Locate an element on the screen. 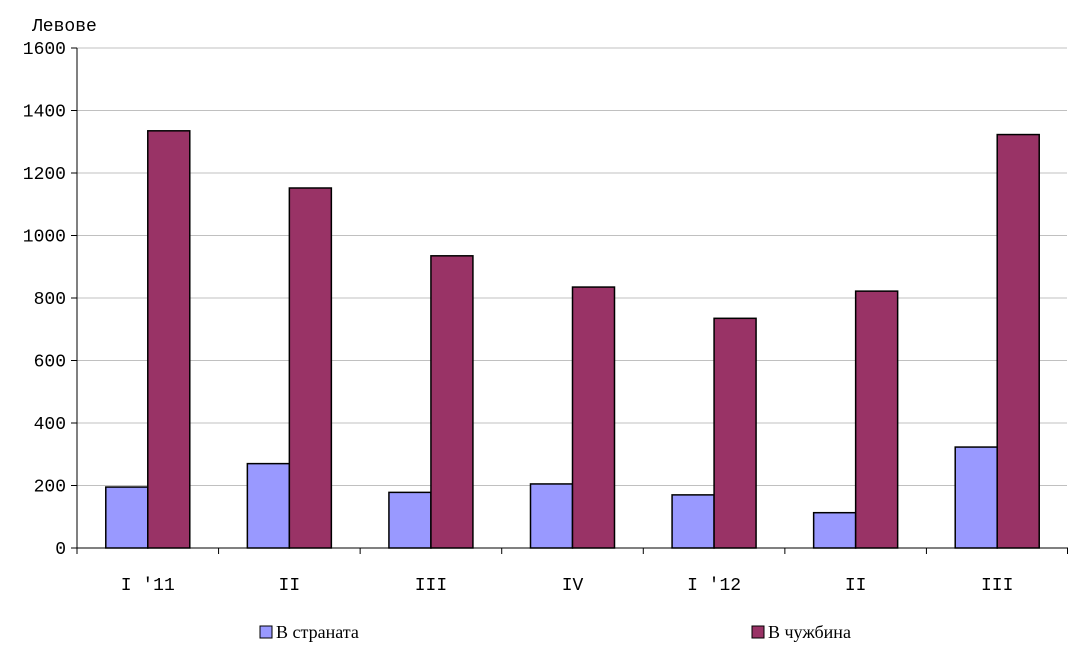 This screenshot has width=1068, height=645. legend-label: В чужбина is located at coordinates (809, 632).